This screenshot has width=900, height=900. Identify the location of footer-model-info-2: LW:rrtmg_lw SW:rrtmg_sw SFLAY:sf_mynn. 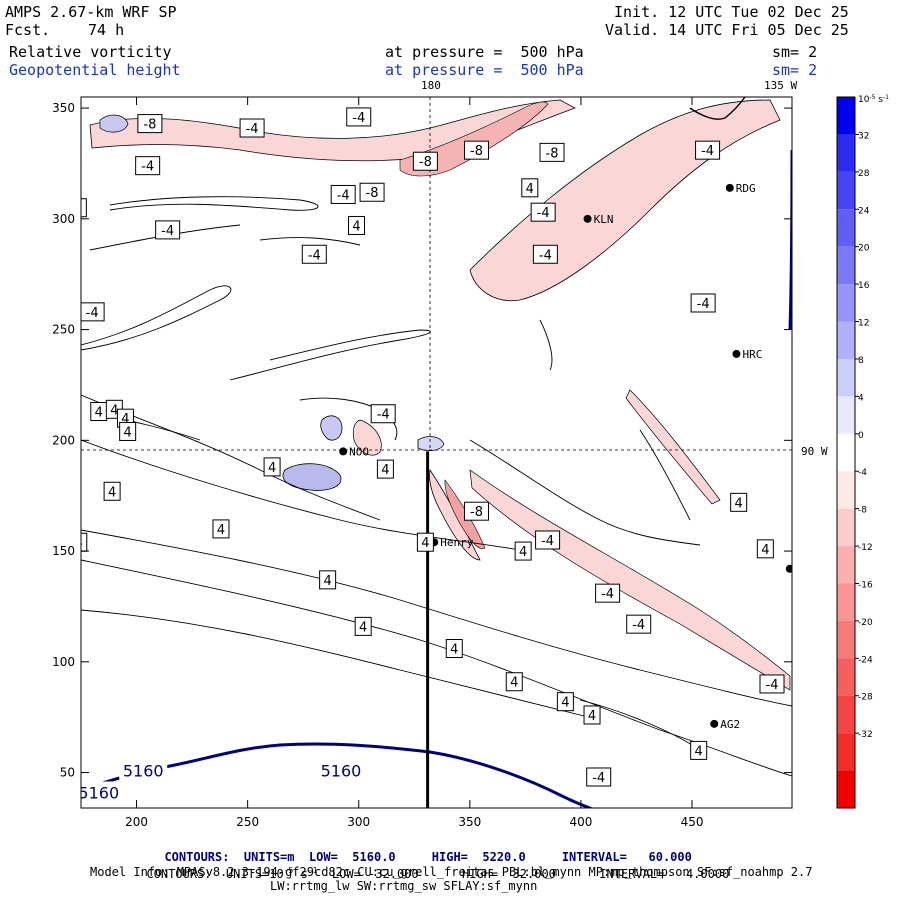
(404, 886).